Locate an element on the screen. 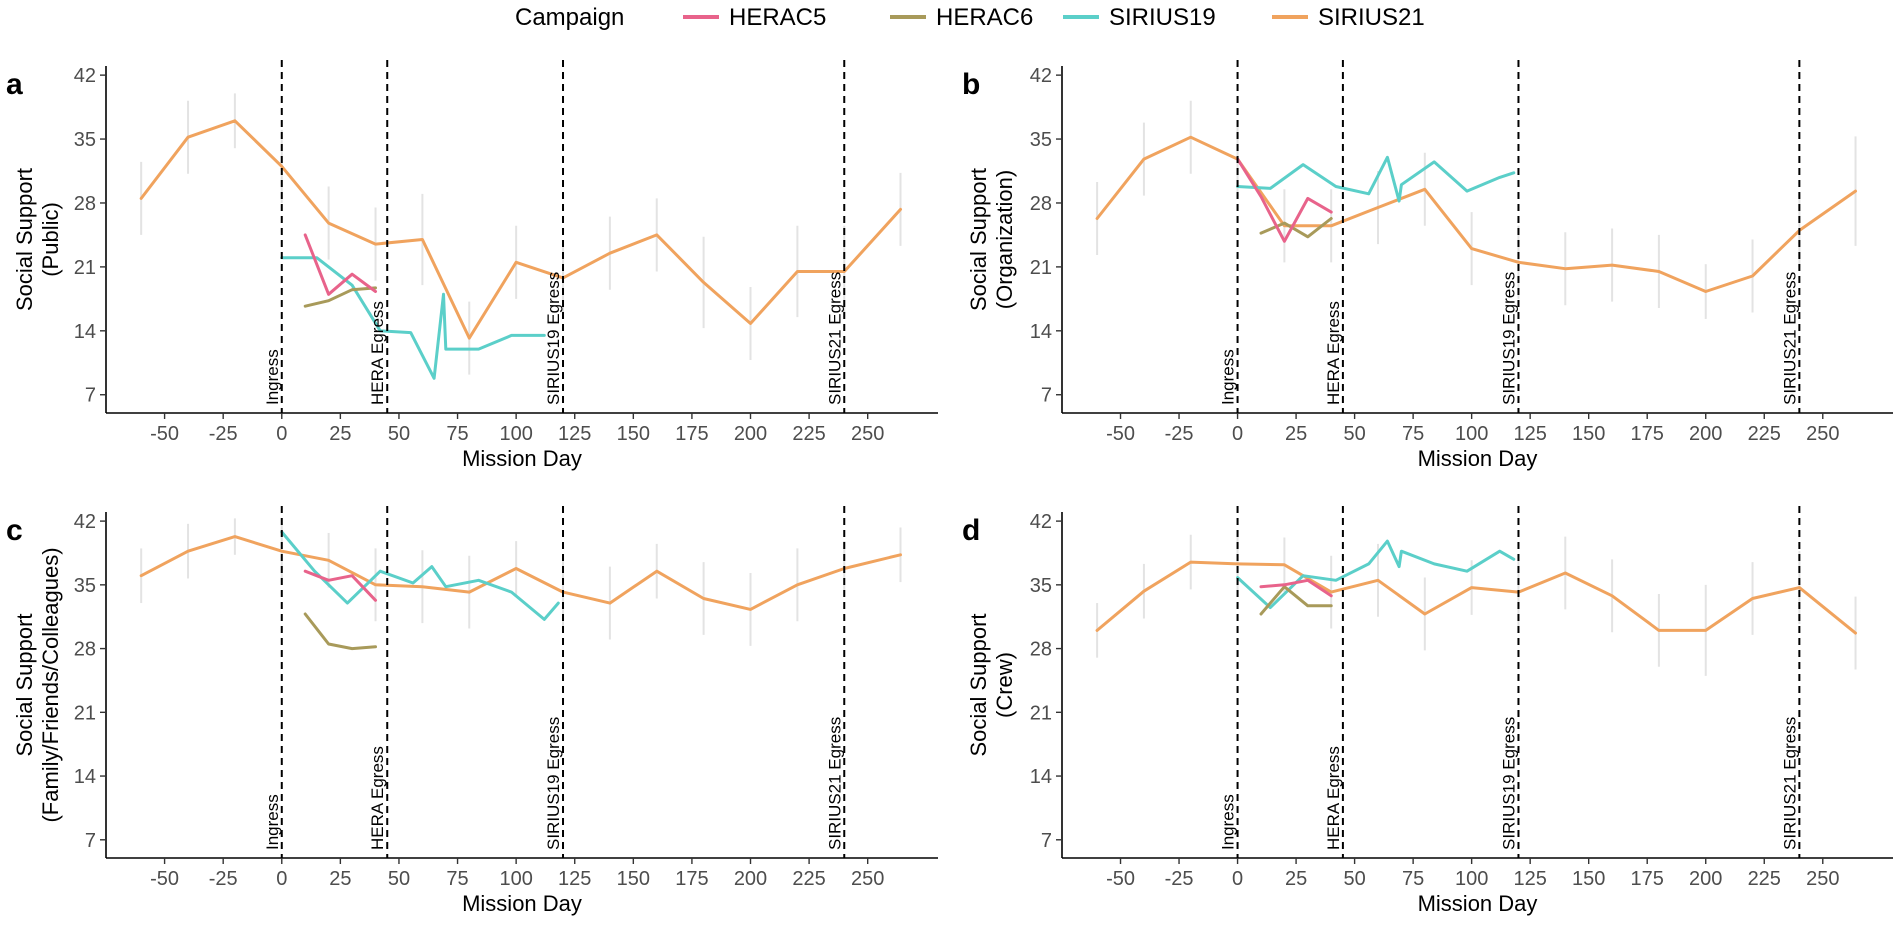 This screenshot has width=1901, height=926. y-axis-title: Social Support(Public) is located at coordinates (37, 239).